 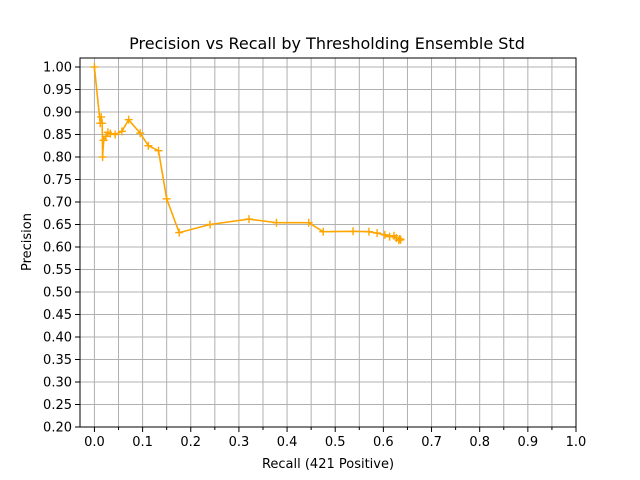 What do you see at coordinates (57, 68) in the screenshot?
I see `y-tick-label: 1.00` at bounding box center [57, 68].